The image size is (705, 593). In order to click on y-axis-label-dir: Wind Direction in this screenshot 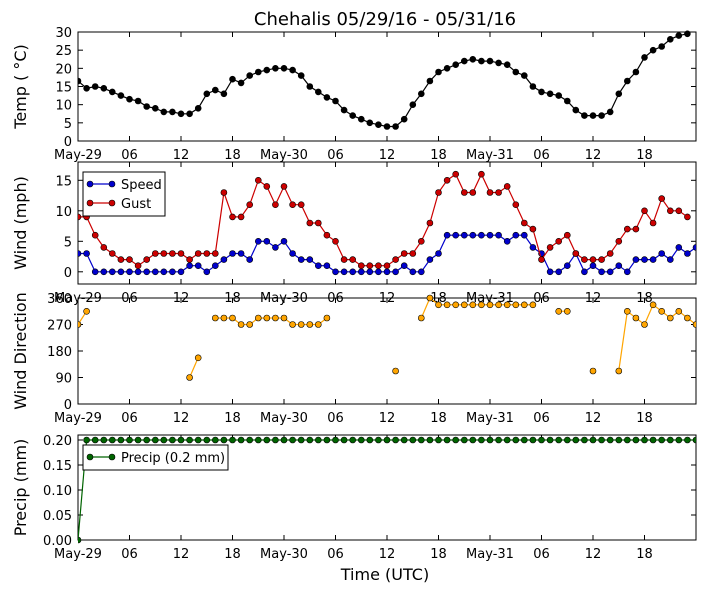, I will do `click(20, 351)`.